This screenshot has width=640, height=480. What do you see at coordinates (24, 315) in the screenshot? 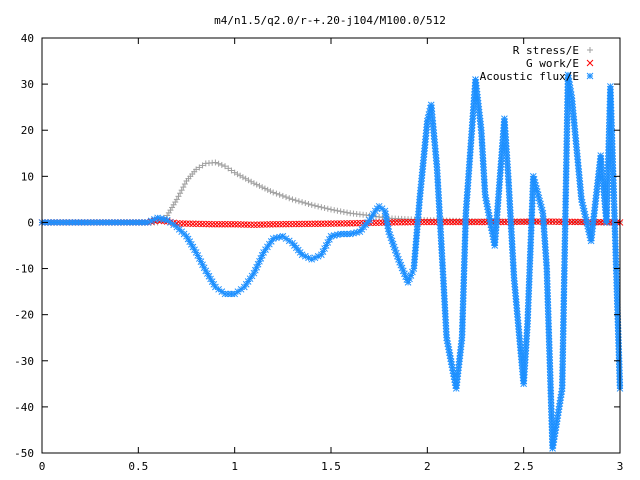
I see `y-tick-label: -20` at bounding box center [24, 315].